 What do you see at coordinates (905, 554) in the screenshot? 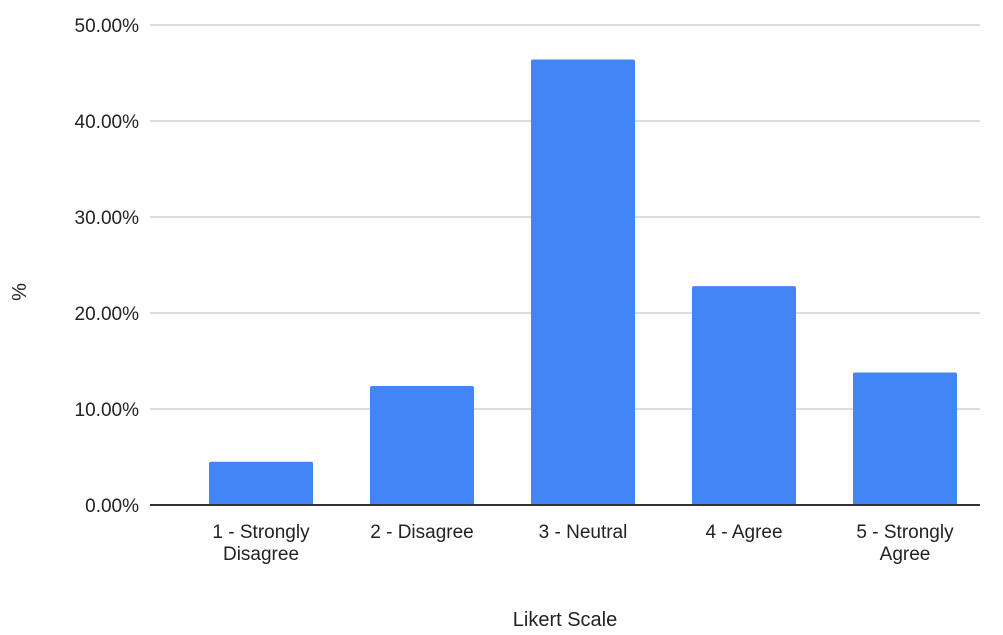
I see `x-category-label: Agree` at bounding box center [905, 554].